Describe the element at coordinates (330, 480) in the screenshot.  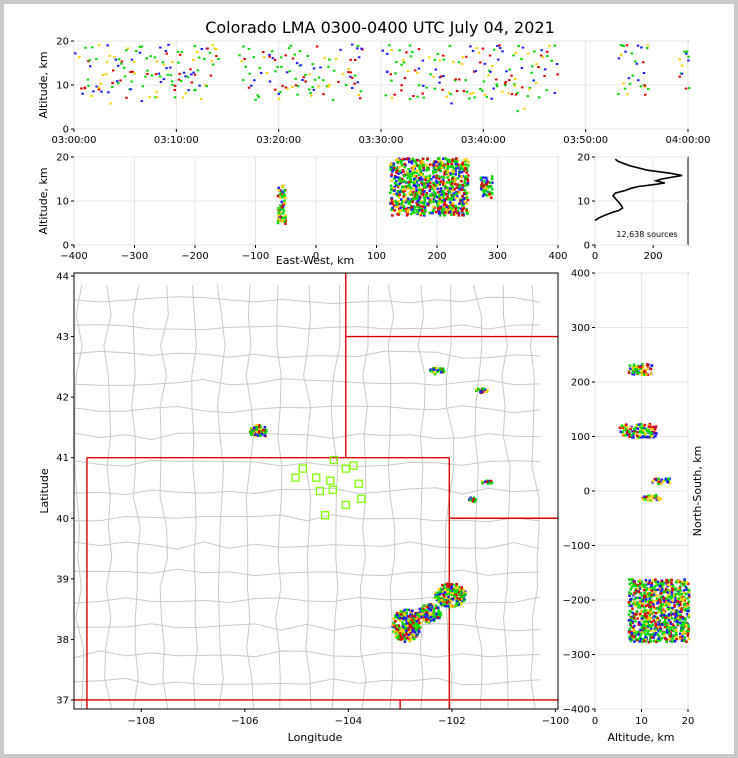
I see `station-marker` at that location.